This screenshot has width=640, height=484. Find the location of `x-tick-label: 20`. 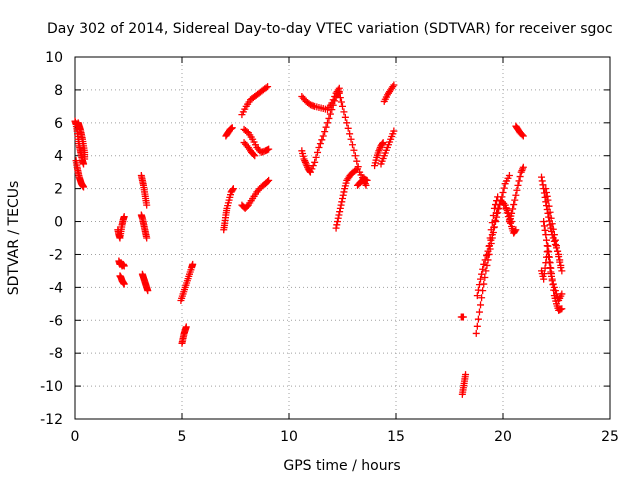

x-tick-label: 20 is located at coordinates (503, 437).